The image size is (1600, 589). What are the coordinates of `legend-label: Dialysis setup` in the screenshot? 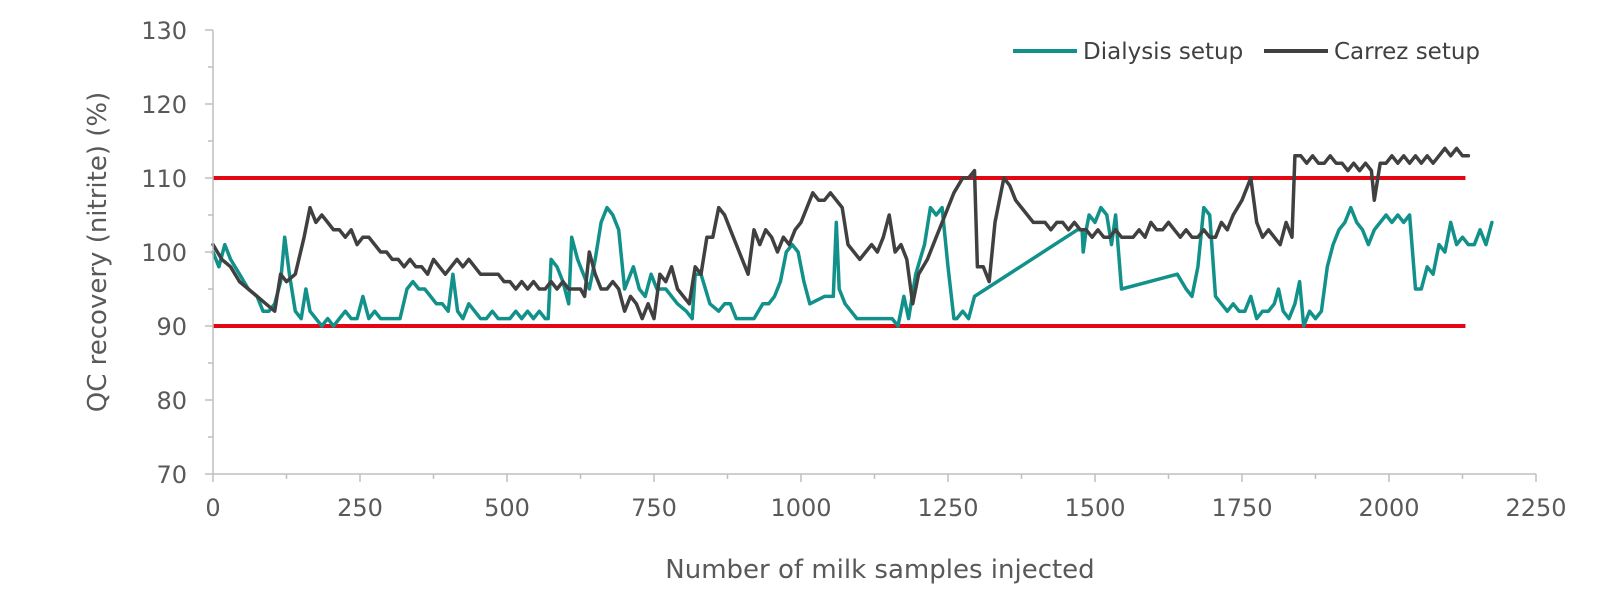 It's located at (1163, 52).